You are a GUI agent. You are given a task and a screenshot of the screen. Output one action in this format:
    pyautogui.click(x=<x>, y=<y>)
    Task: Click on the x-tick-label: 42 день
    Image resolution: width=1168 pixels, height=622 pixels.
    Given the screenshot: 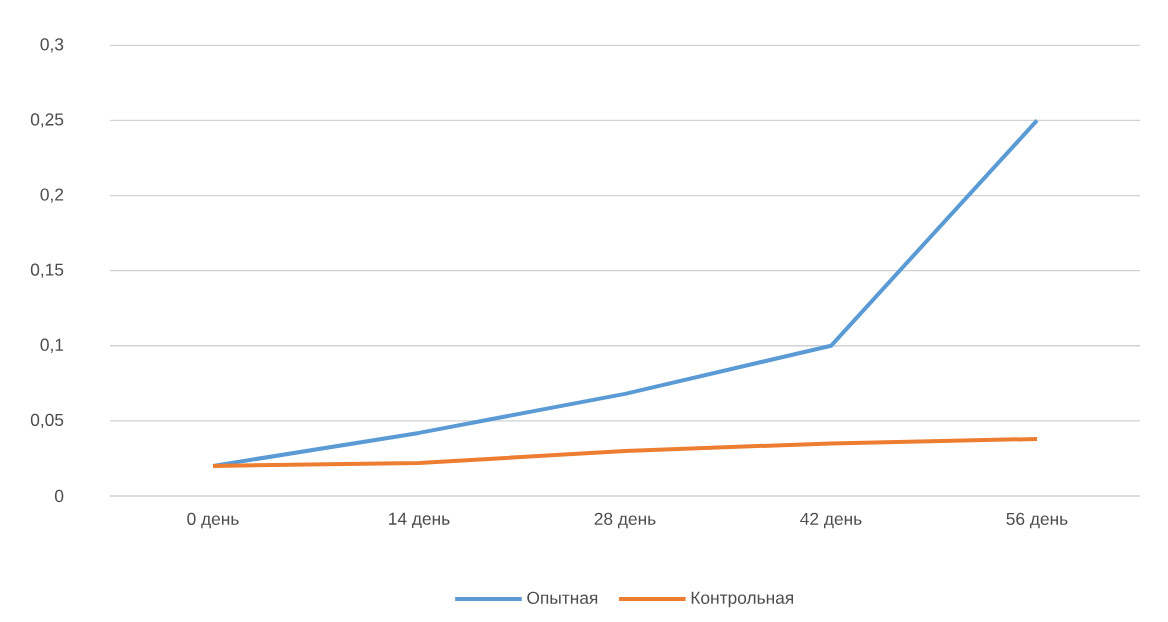 What is the action you would take?
    pyautogui.click(x=831, y=520)
    